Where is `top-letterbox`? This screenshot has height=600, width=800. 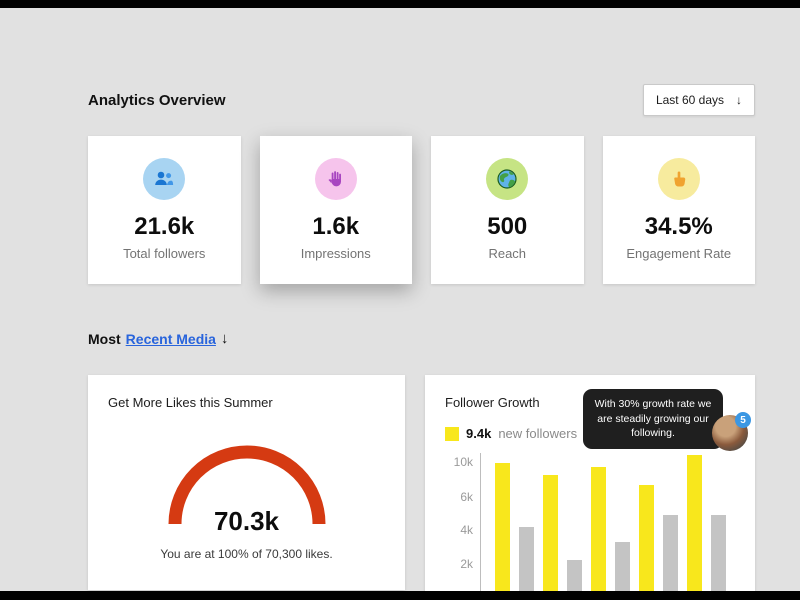 top-letterbox is located at coordinates (400, 4).